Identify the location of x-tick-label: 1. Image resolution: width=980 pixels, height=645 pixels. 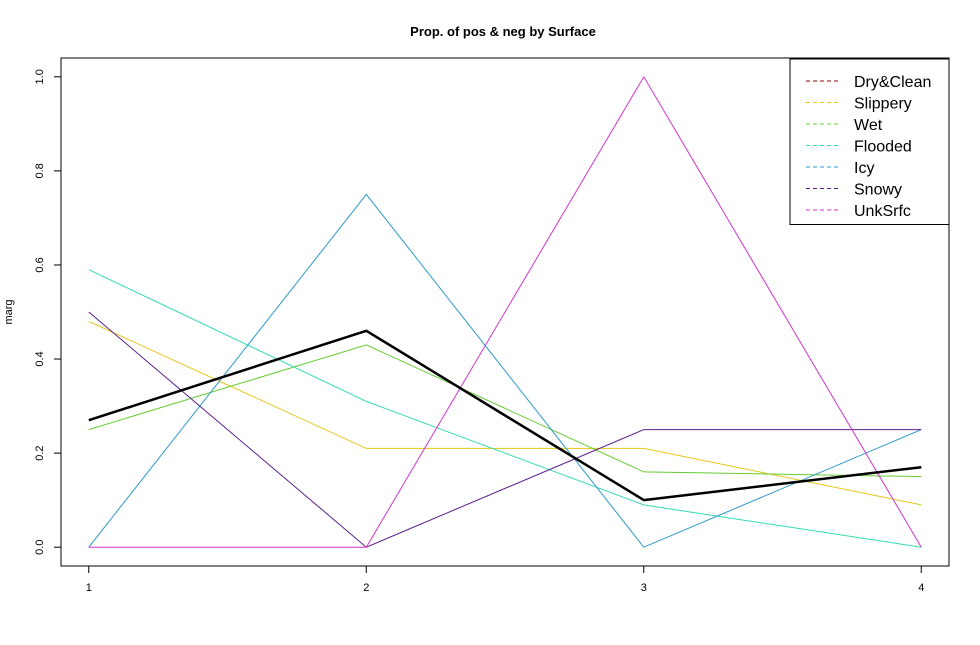
(89, 588).